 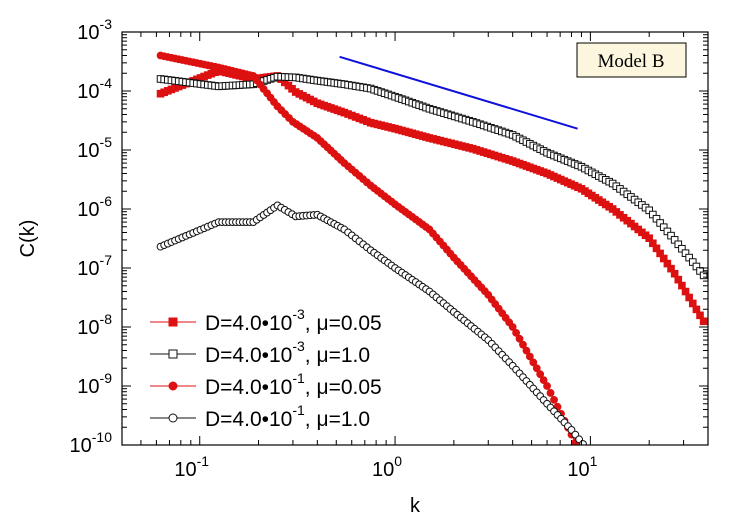 What do you see at coordinates (106, 319) in the screenshot?
I see `y-tick-label-exponent: -8` at bounding box center [106, 319].